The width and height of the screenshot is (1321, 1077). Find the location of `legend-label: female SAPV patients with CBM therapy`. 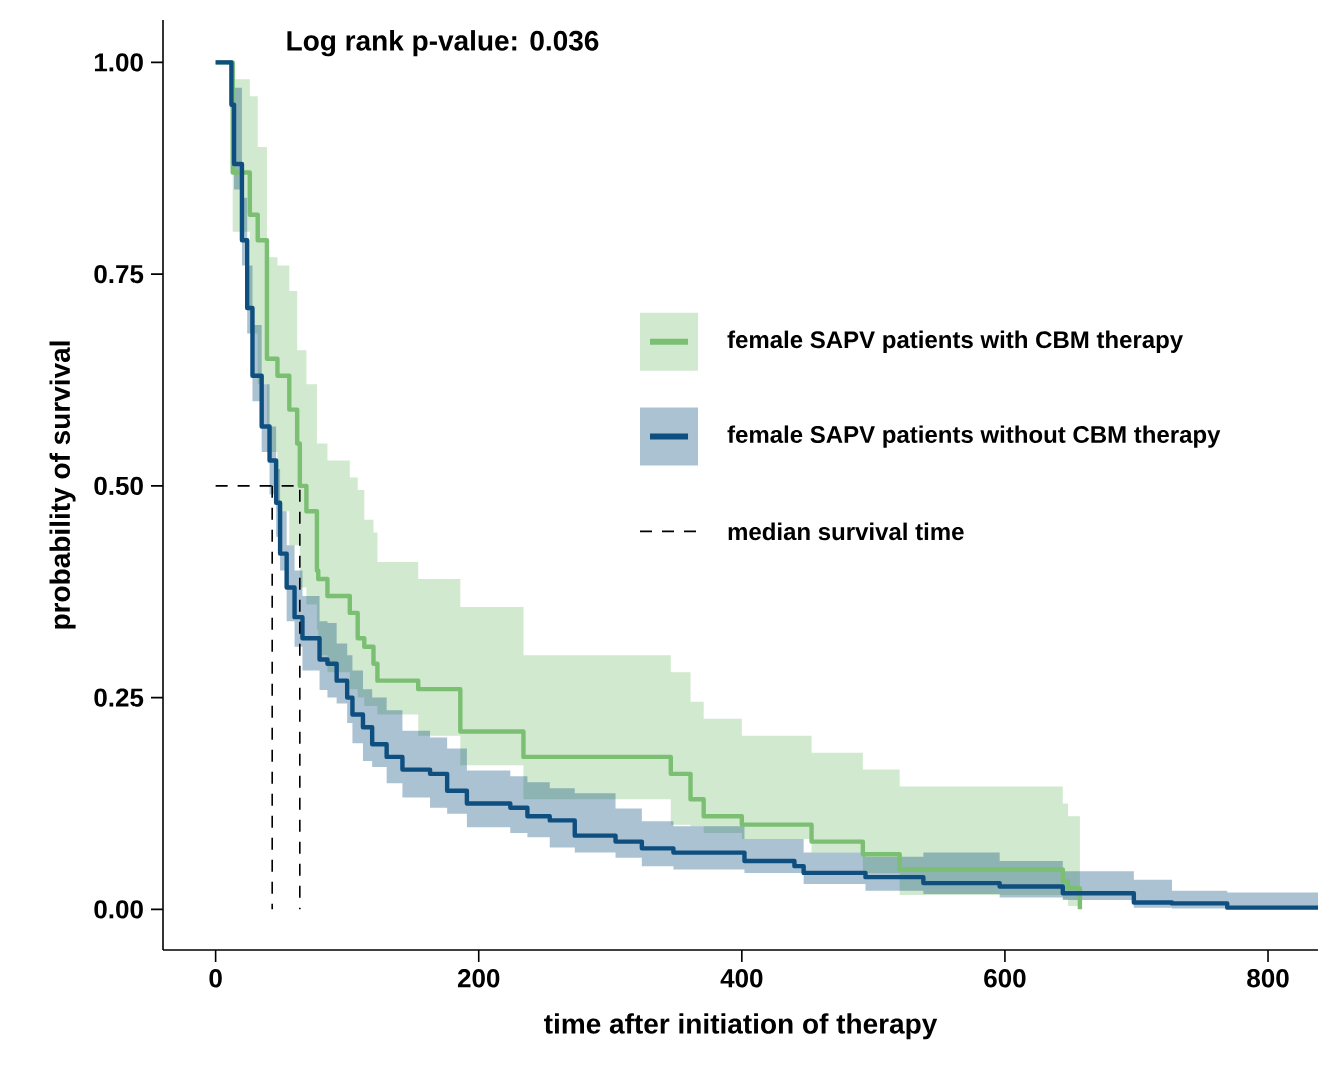

legend-label: female SAPV patients with CBM therapy is located at coordinates (955, 341).